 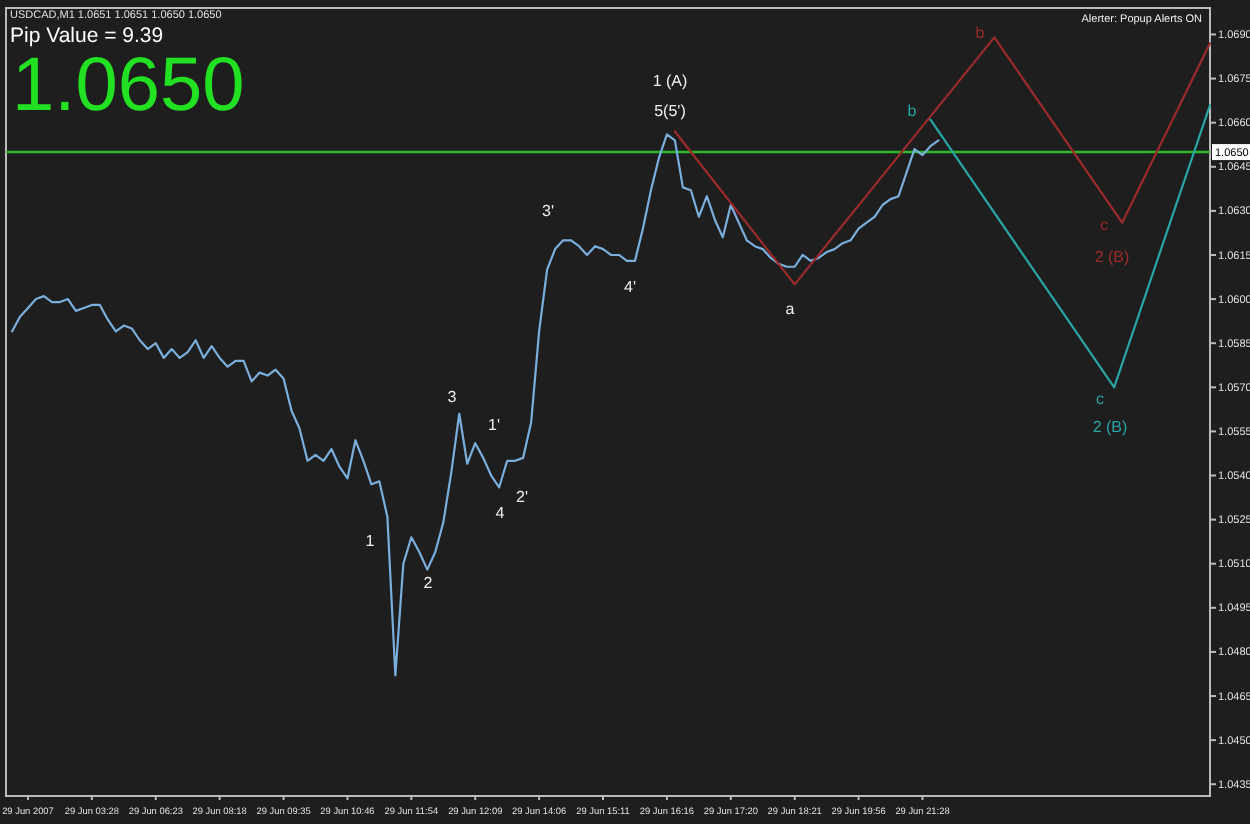 What do you see at coordinates (670, 110) in the screenshot?
I see `annotation: 5(5')` at bounding box center [670, 110].